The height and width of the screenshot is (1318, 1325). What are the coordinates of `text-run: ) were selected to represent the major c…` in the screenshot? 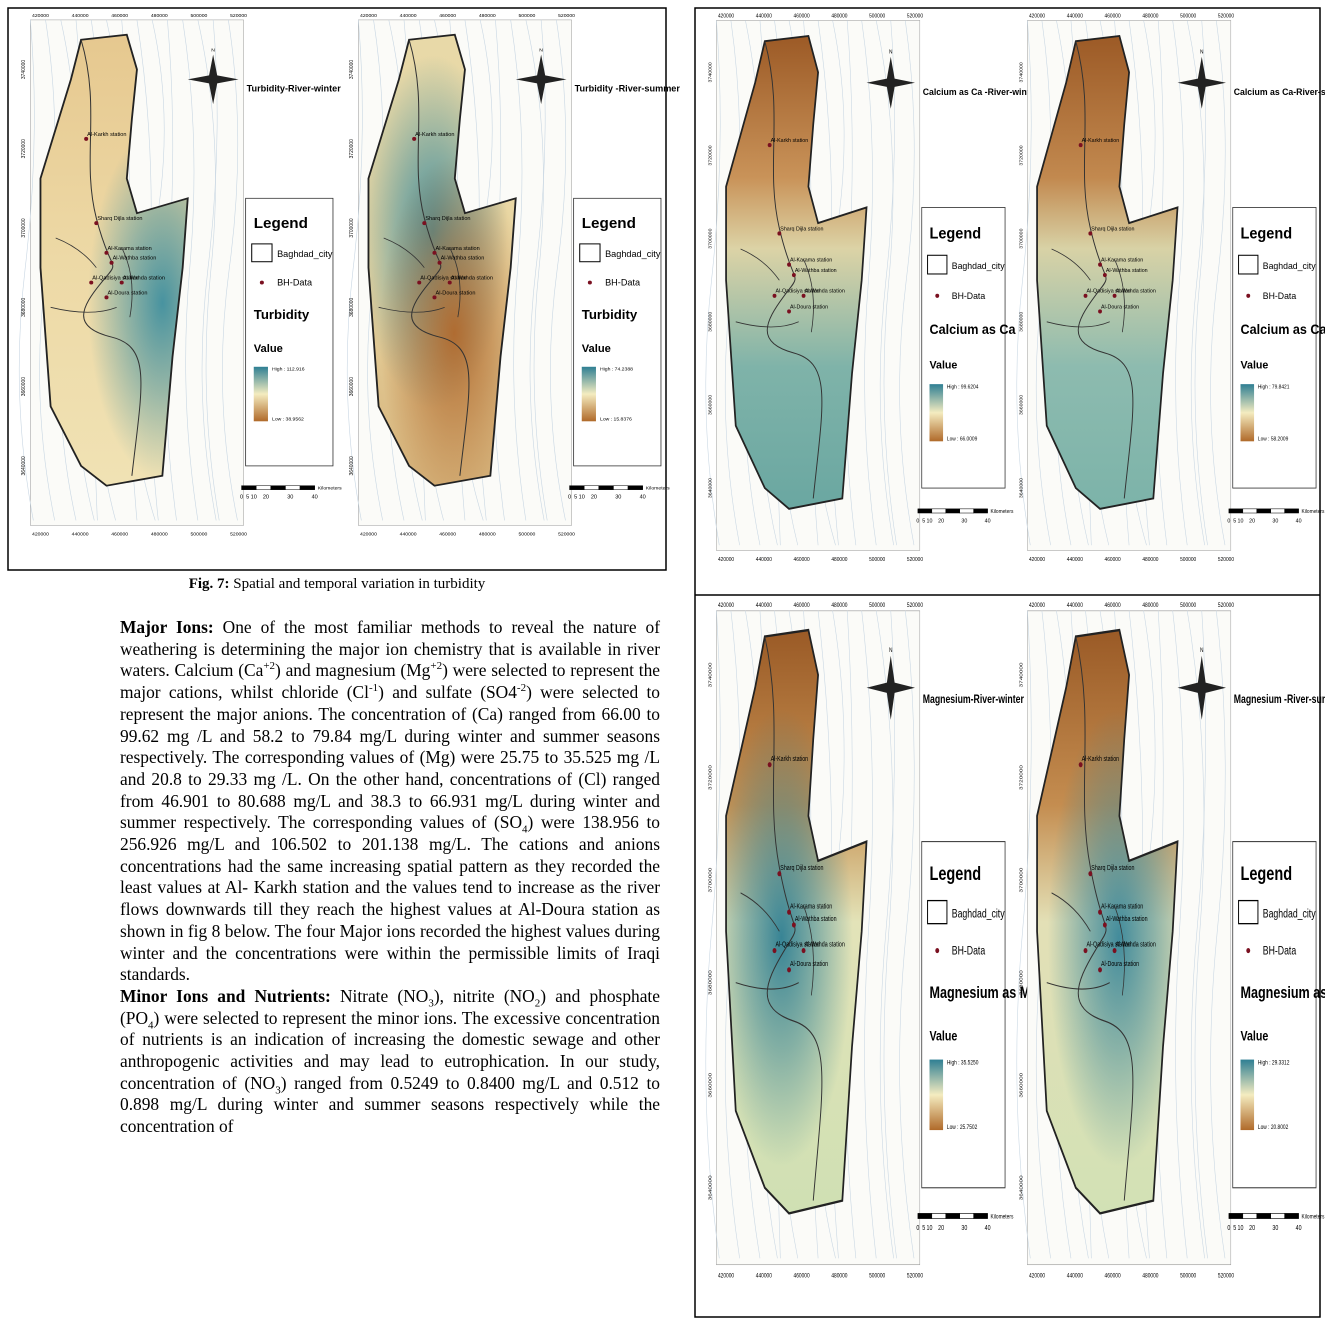 It's located at (390, 681).